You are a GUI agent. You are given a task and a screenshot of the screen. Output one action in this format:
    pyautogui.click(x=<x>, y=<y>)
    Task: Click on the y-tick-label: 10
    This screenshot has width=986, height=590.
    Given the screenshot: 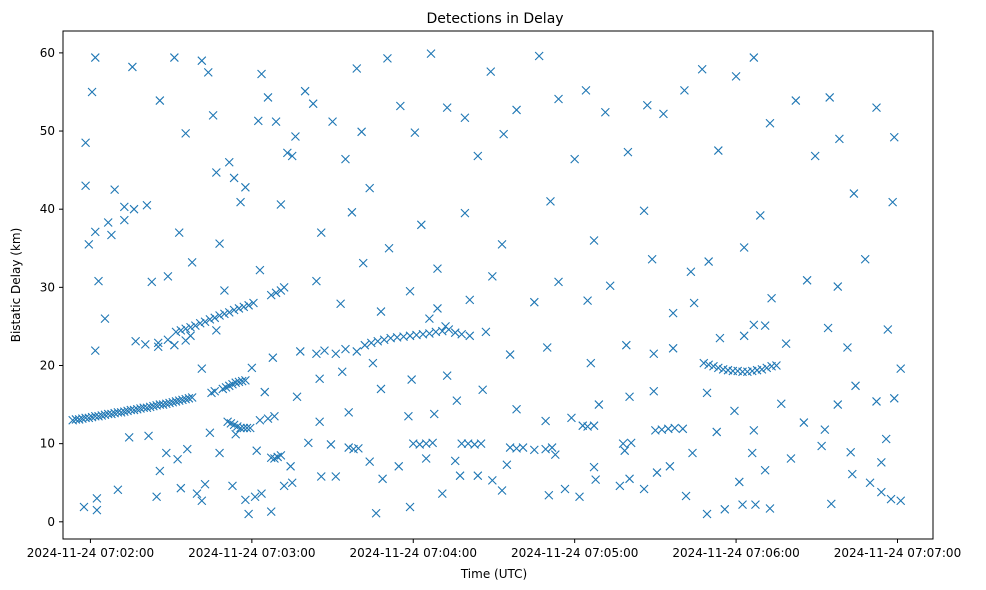 What is the action you would take?
    pyautogui.click(x=47, y=444)
    